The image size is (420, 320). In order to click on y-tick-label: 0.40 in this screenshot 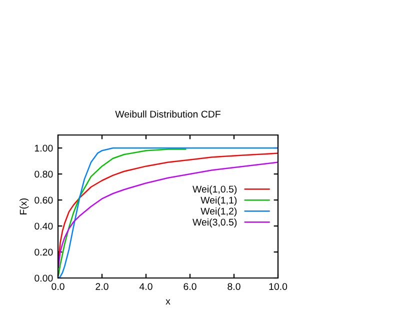, I will do `click(43, 226)`.